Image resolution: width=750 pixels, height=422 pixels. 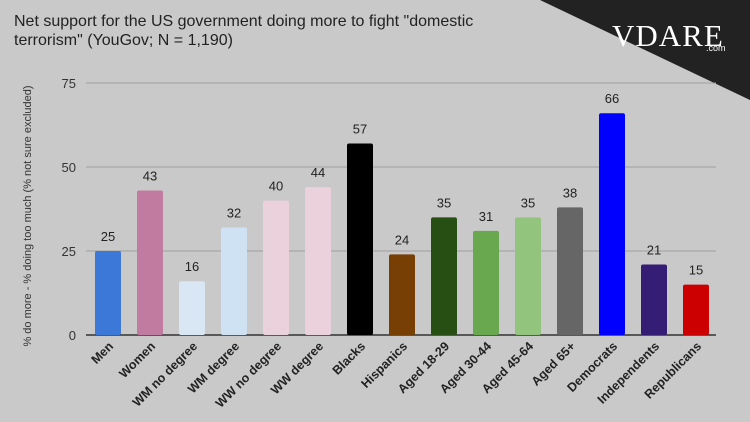 What do you see at coordinates (69, 83) in the screenshot?
I see `y-tick-label: 75` at bounding box center [69, 83].